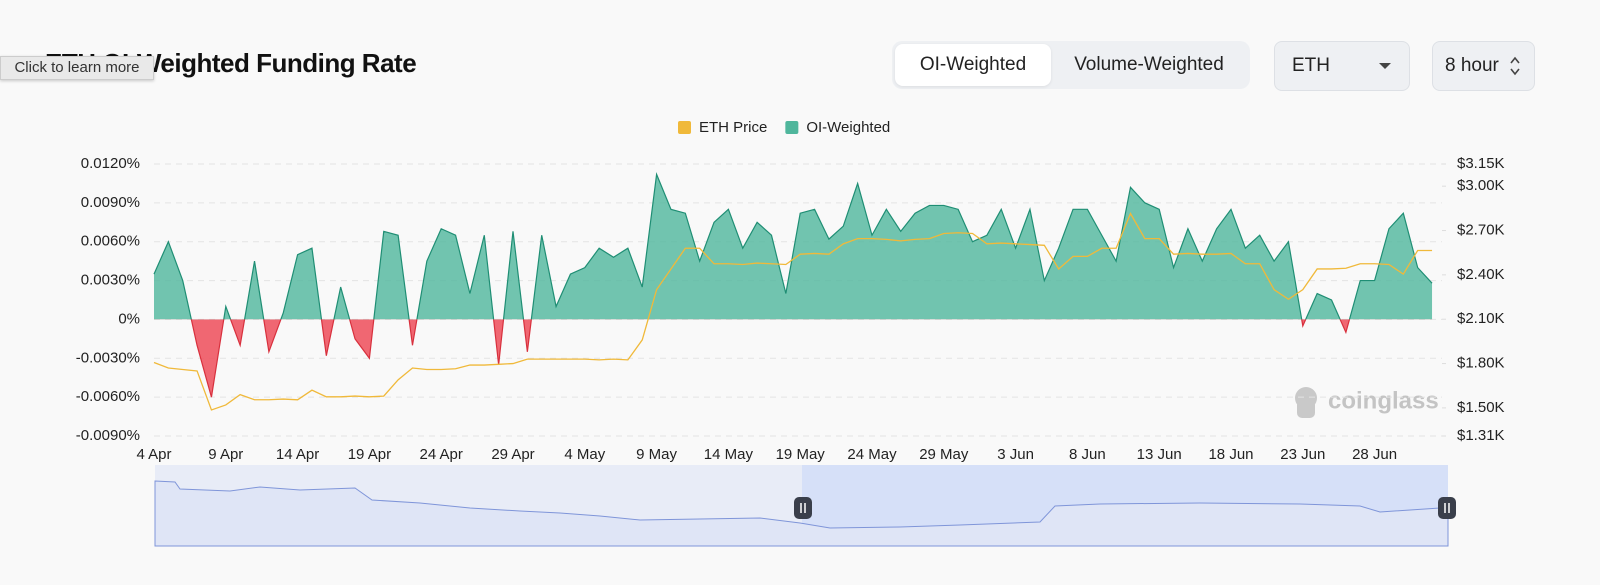 The image size is (1600, 585). What do you see at coordinates (1481, 318) in the screenshot?
I see `y2-tick-label: $2.10K` at bounding box center [1481, 318].